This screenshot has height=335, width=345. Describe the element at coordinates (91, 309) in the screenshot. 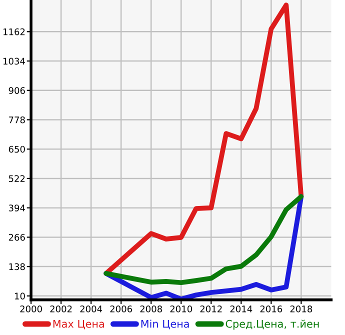

I see `x-tick-label: 2004` at that location.